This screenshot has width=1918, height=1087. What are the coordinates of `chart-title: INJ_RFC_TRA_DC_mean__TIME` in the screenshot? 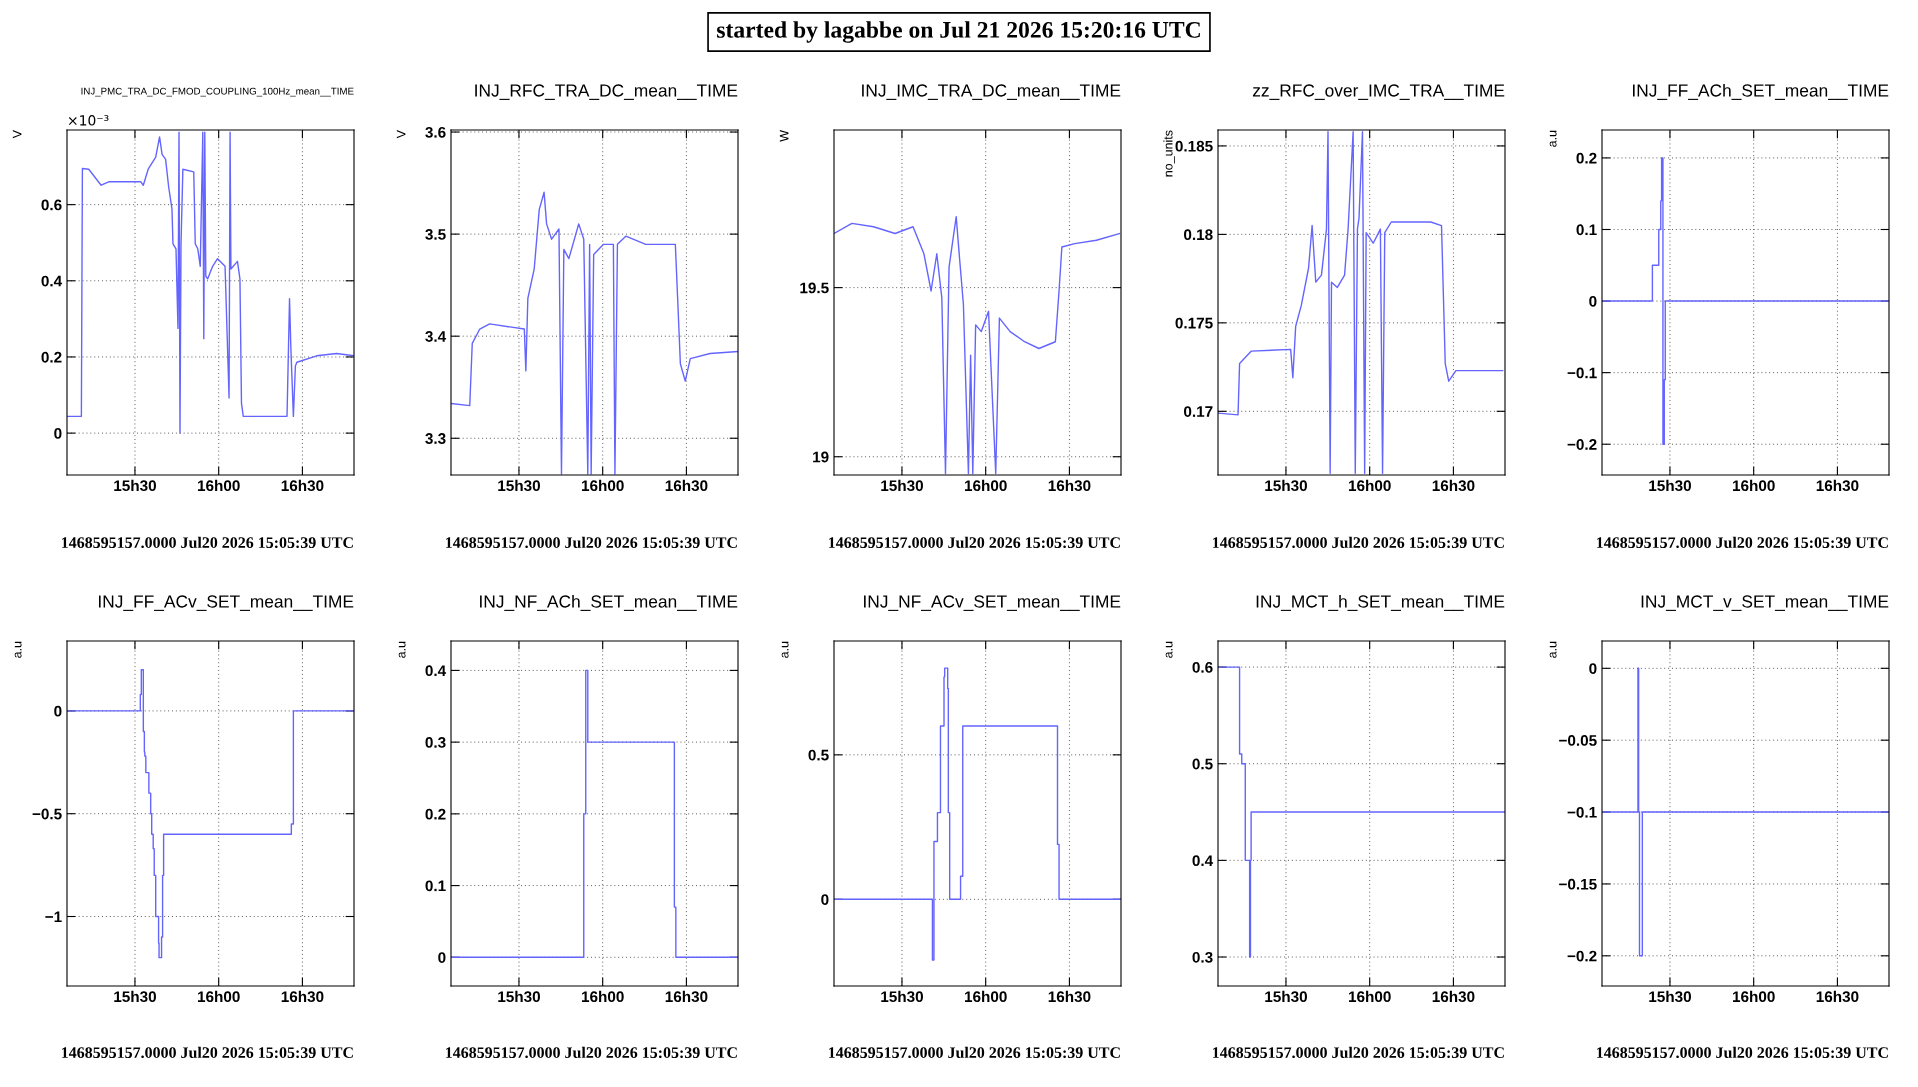 It's located at (606, 92).